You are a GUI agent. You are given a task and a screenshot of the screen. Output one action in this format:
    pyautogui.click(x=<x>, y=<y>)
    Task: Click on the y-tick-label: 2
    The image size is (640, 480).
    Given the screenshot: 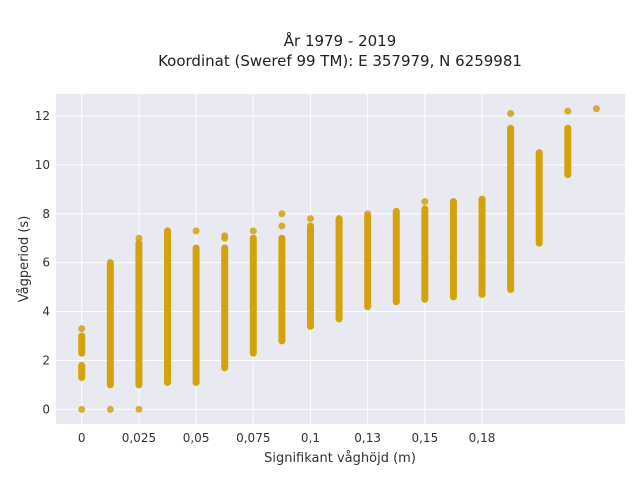 What is the action you would take?
    pyautogui.click(x=46, y=360)
    